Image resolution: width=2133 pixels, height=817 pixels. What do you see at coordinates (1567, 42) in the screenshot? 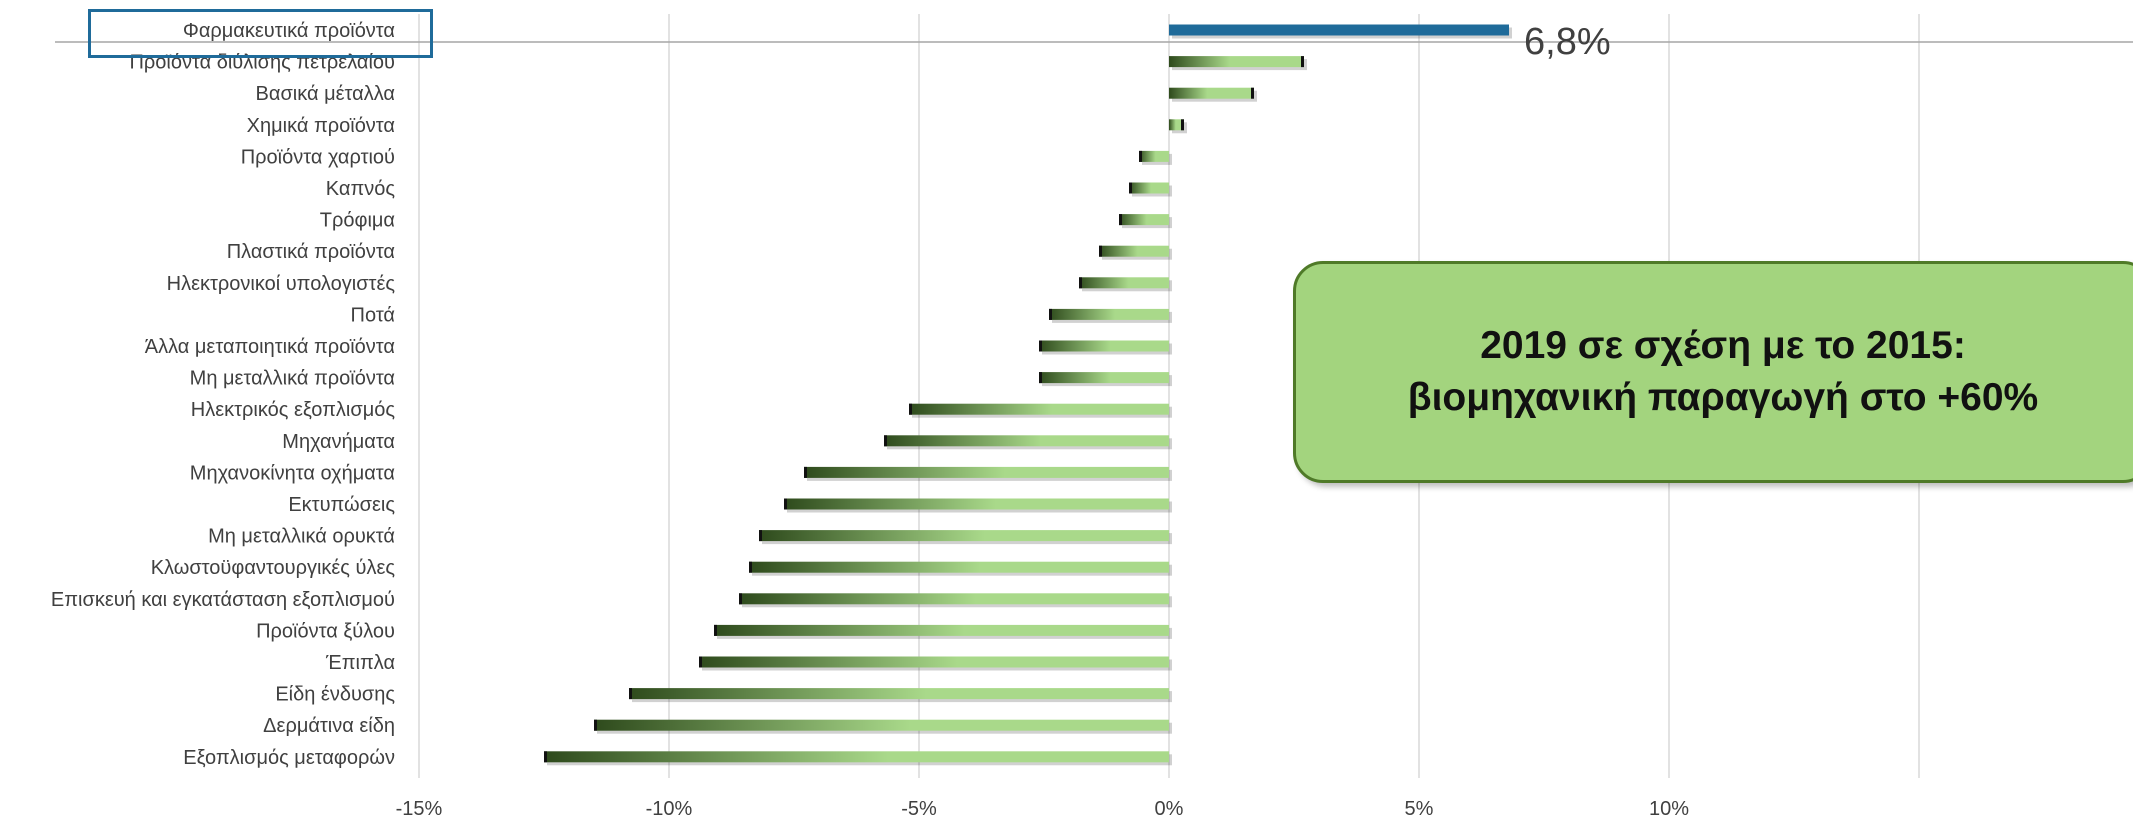
I see `highlight-value-label: 6,8%` at bounding box center [1567, 42].